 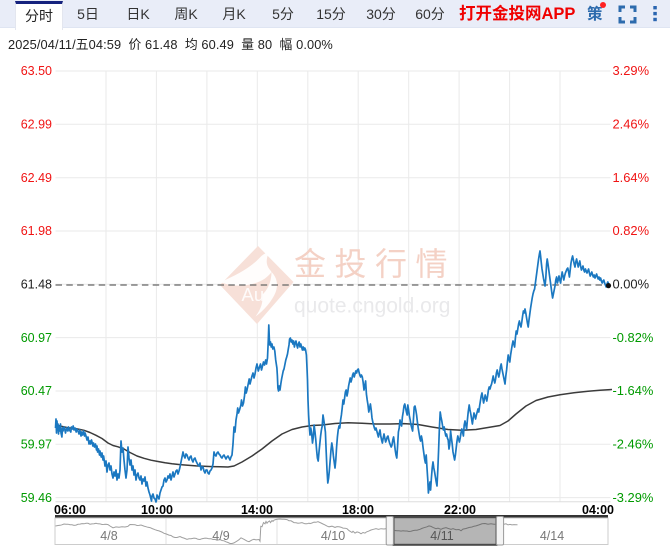 What do you see at coordinates (70, 510) in the screenshot?
I see `svg-text: 06:00` at bounding box center [70, 510].